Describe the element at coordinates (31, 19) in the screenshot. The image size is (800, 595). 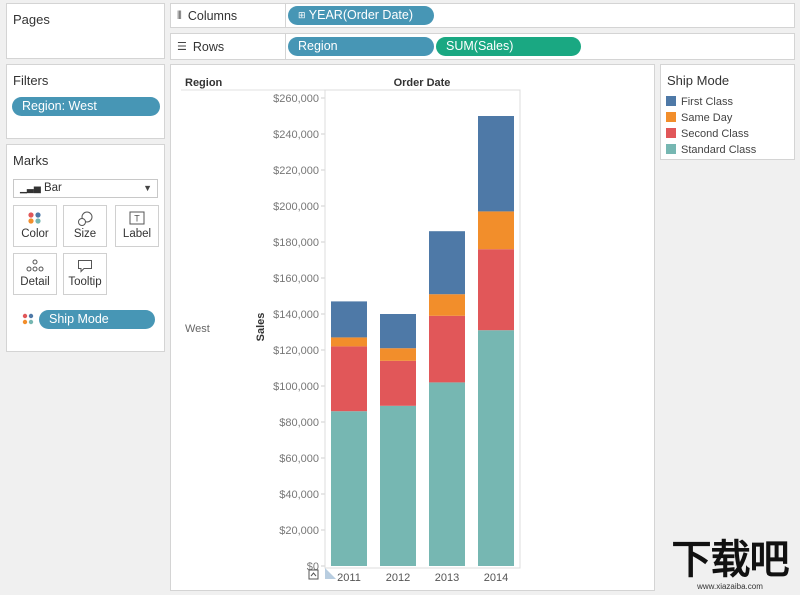
I see `pages-title: Pages` at that location.